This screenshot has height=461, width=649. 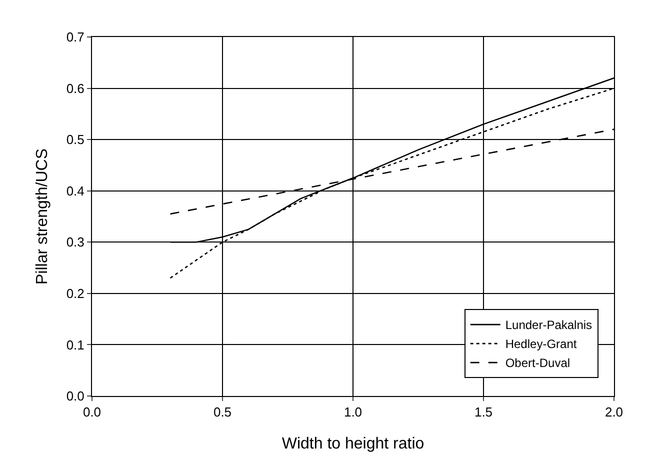 I want to click on x-tick-label: 0.0, so click(x=92, y=412).